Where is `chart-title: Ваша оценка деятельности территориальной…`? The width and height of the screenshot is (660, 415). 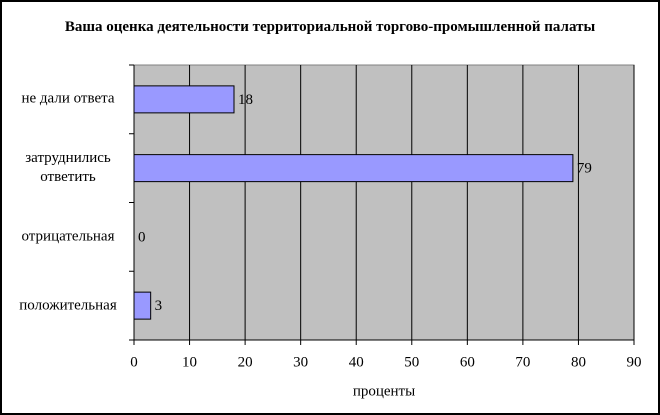 chart-title: Ваша оценка деятельности территориальной… is located at coordinates (330, 27).